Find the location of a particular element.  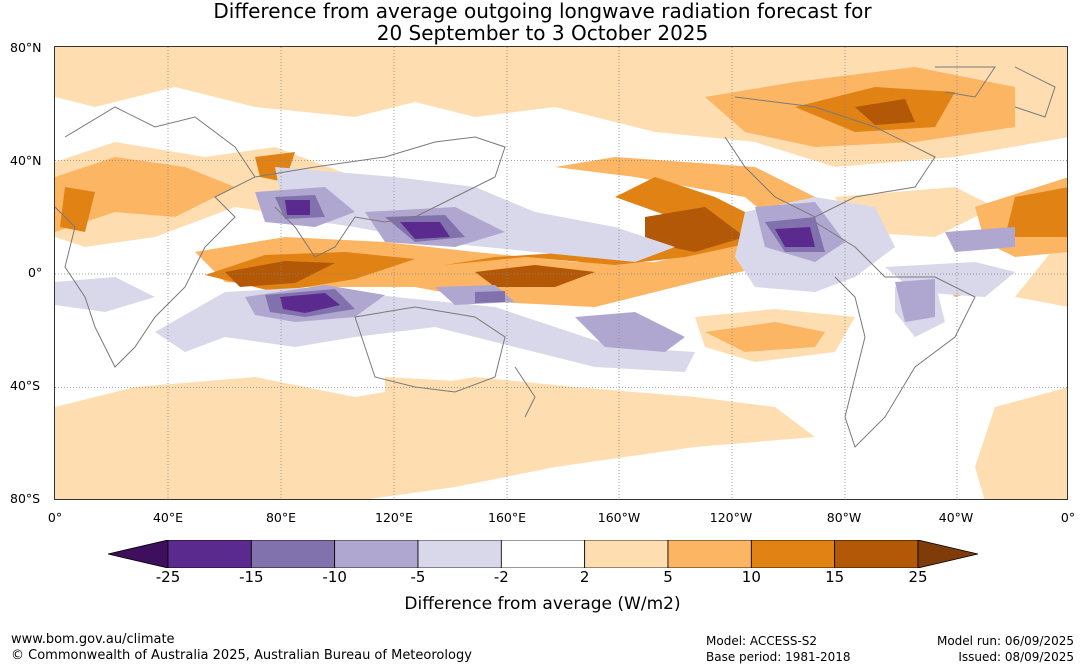

lon-label-80w: 80°W is located at coordinates (844, 517).